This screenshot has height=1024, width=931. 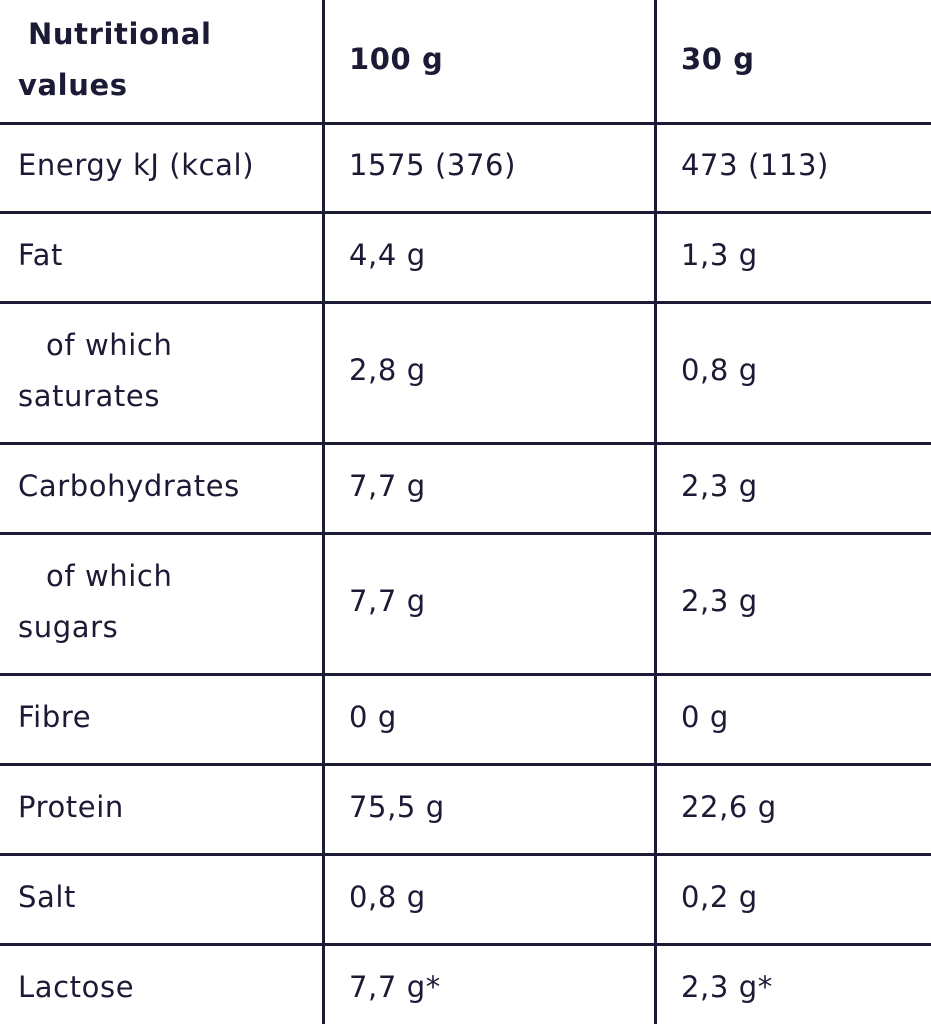 What do you see at coordinates (47, 896) in the screenshot?
I see `cell-text: Salt` at bounding box center [47, 896].